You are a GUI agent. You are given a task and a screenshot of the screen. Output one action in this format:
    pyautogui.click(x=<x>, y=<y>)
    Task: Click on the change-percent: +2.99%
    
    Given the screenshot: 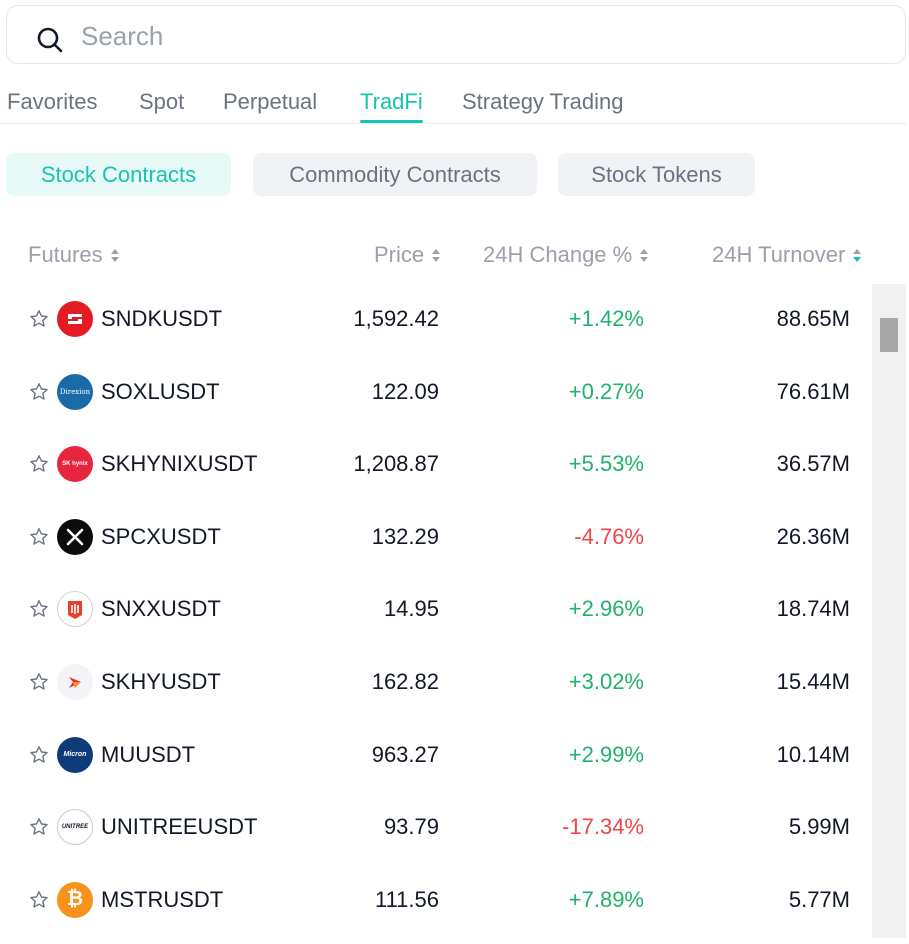 What is the action you would take?
    pyautogui.click(x=606, y=754)
    